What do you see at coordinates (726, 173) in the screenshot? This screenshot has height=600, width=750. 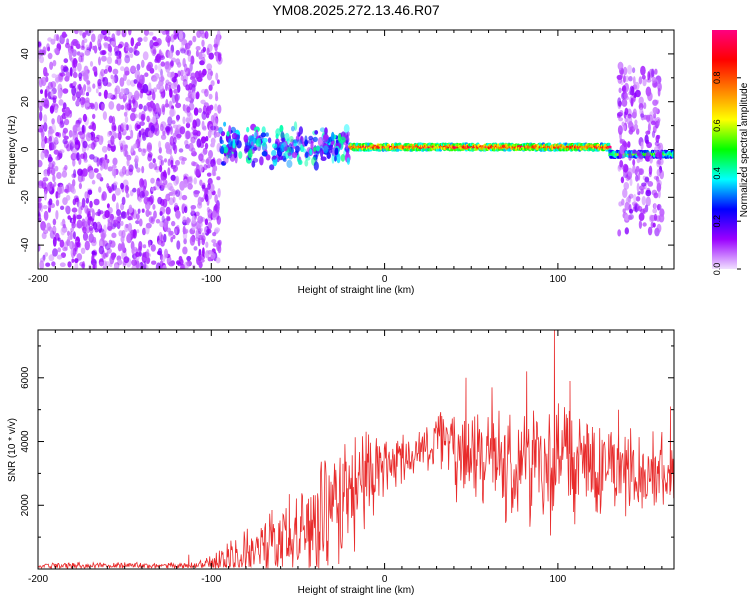 I see `colorbar-ticks: 0.0 0.2 0.4 0.6 0.8` at bounding box center [726, 173].